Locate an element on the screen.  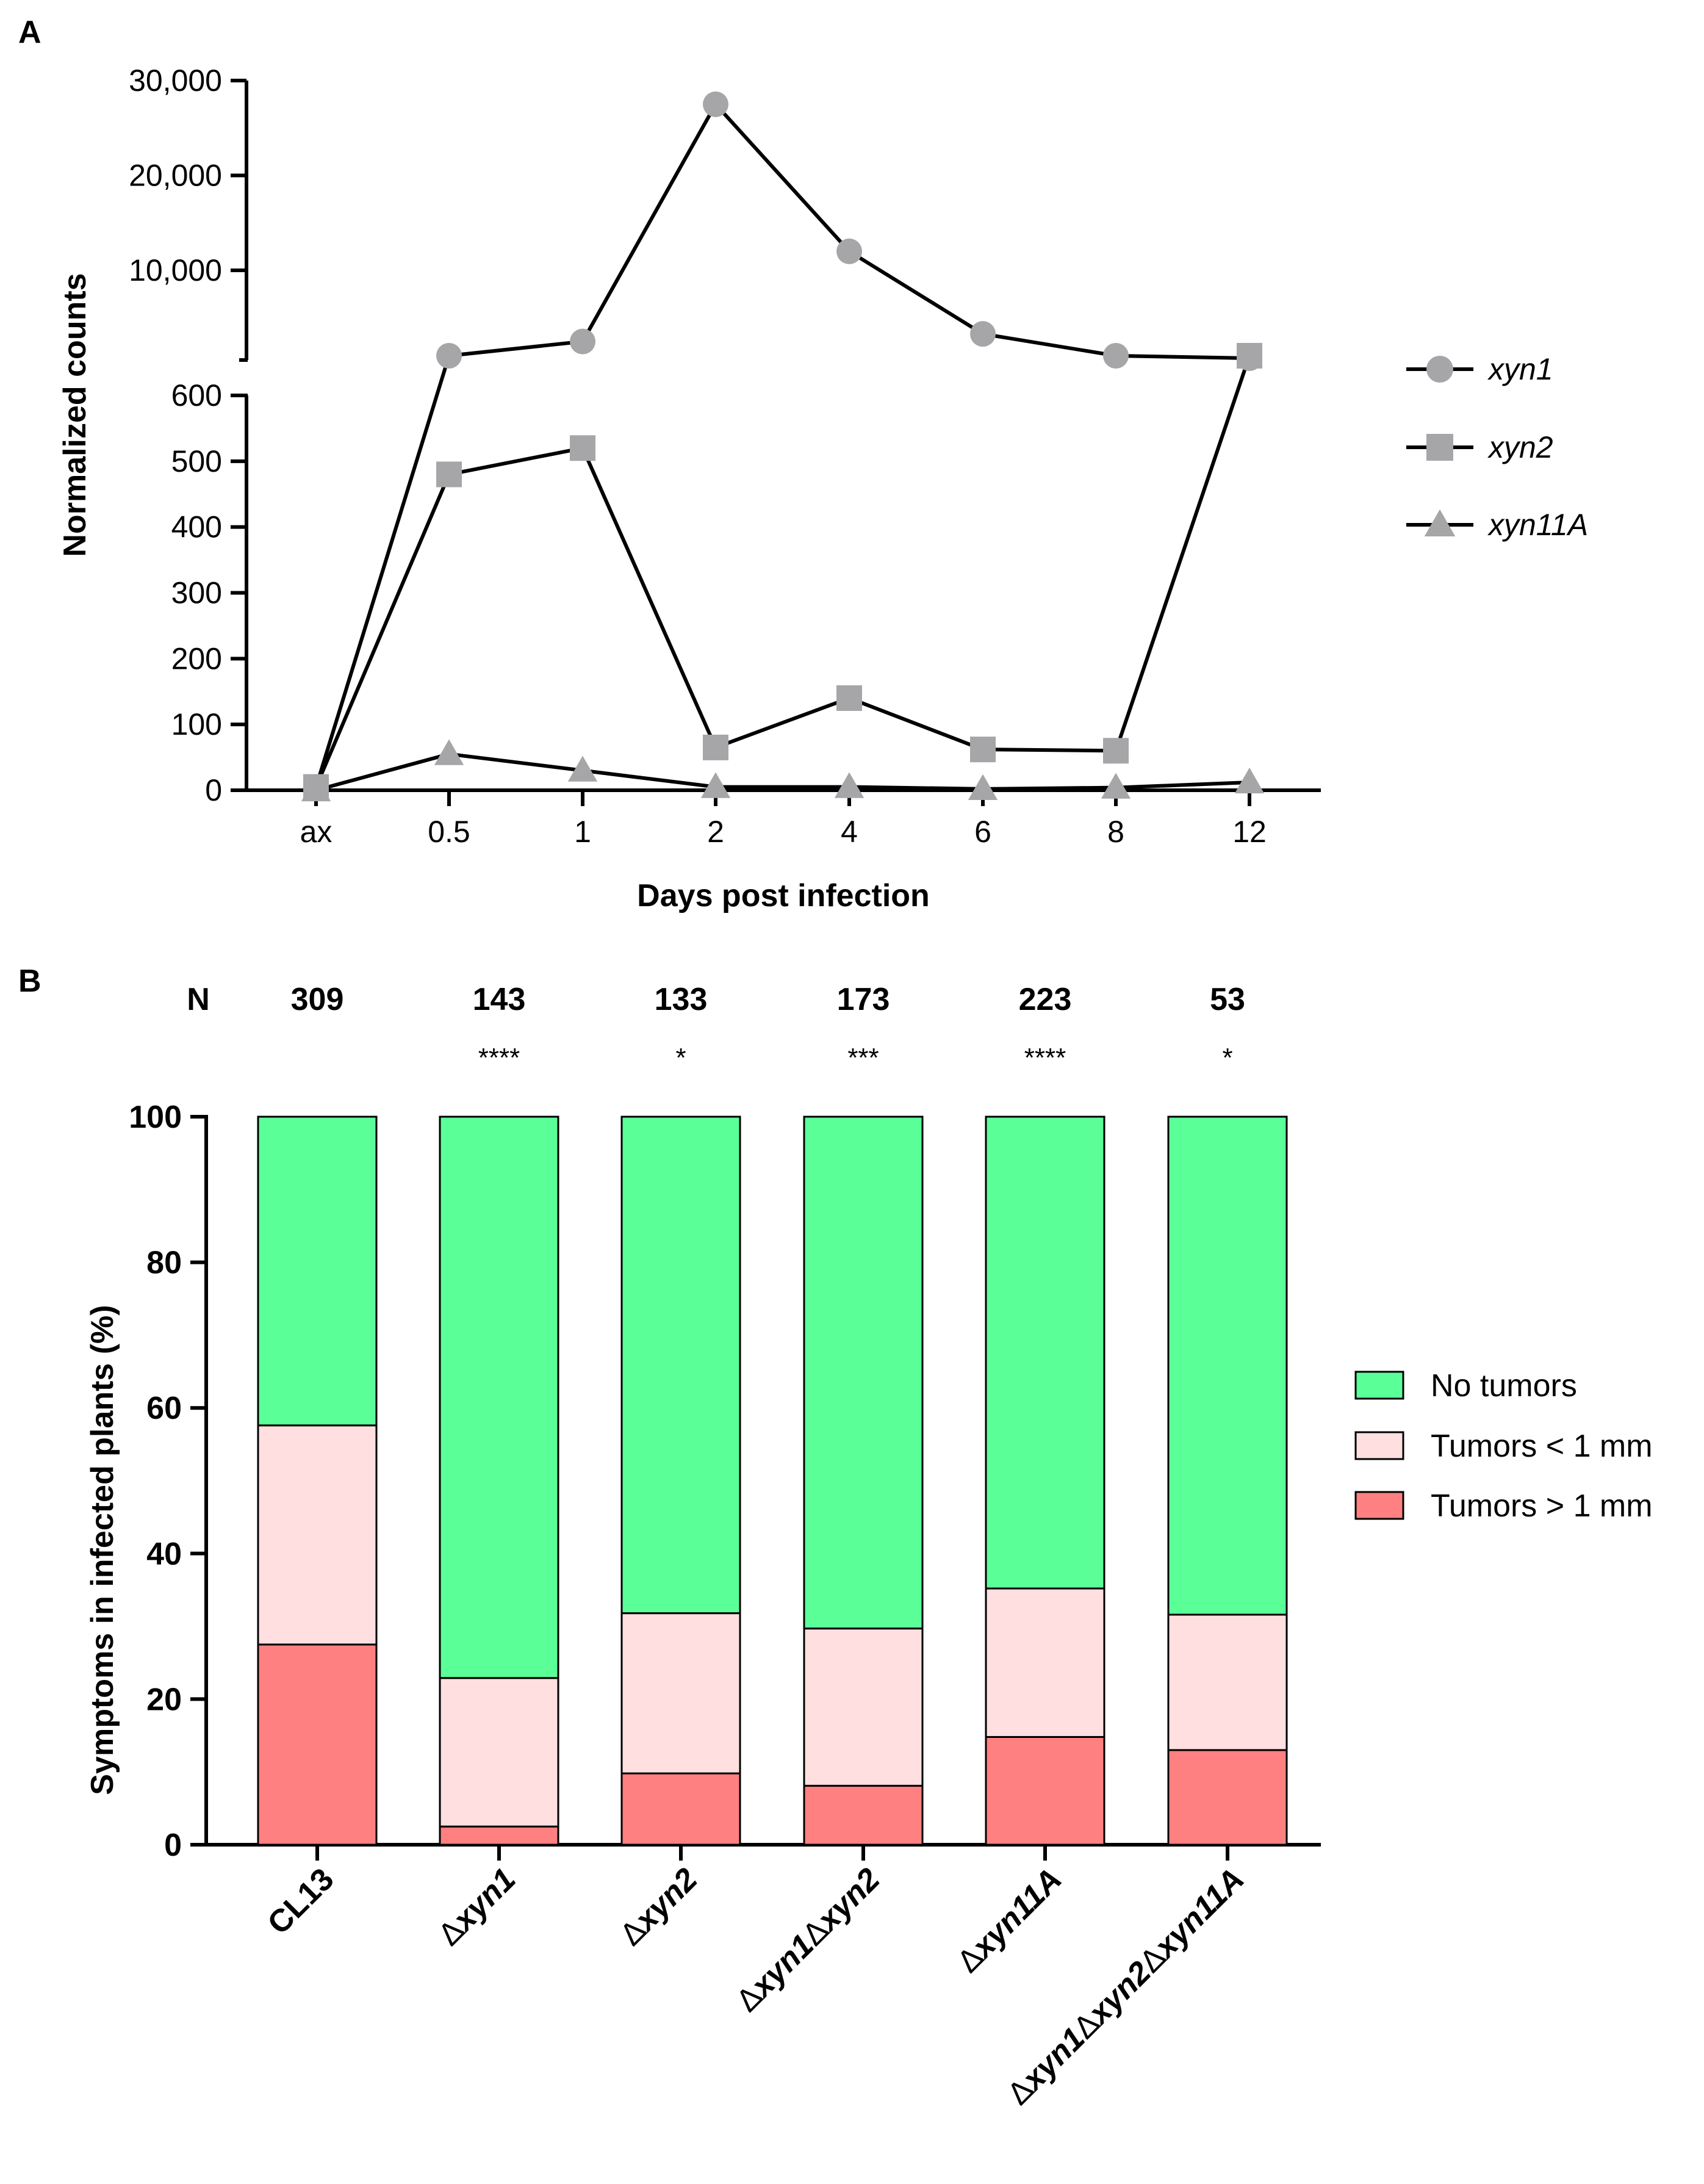
y-tick-label-b: 40 is located at coordinates (164, 1554).